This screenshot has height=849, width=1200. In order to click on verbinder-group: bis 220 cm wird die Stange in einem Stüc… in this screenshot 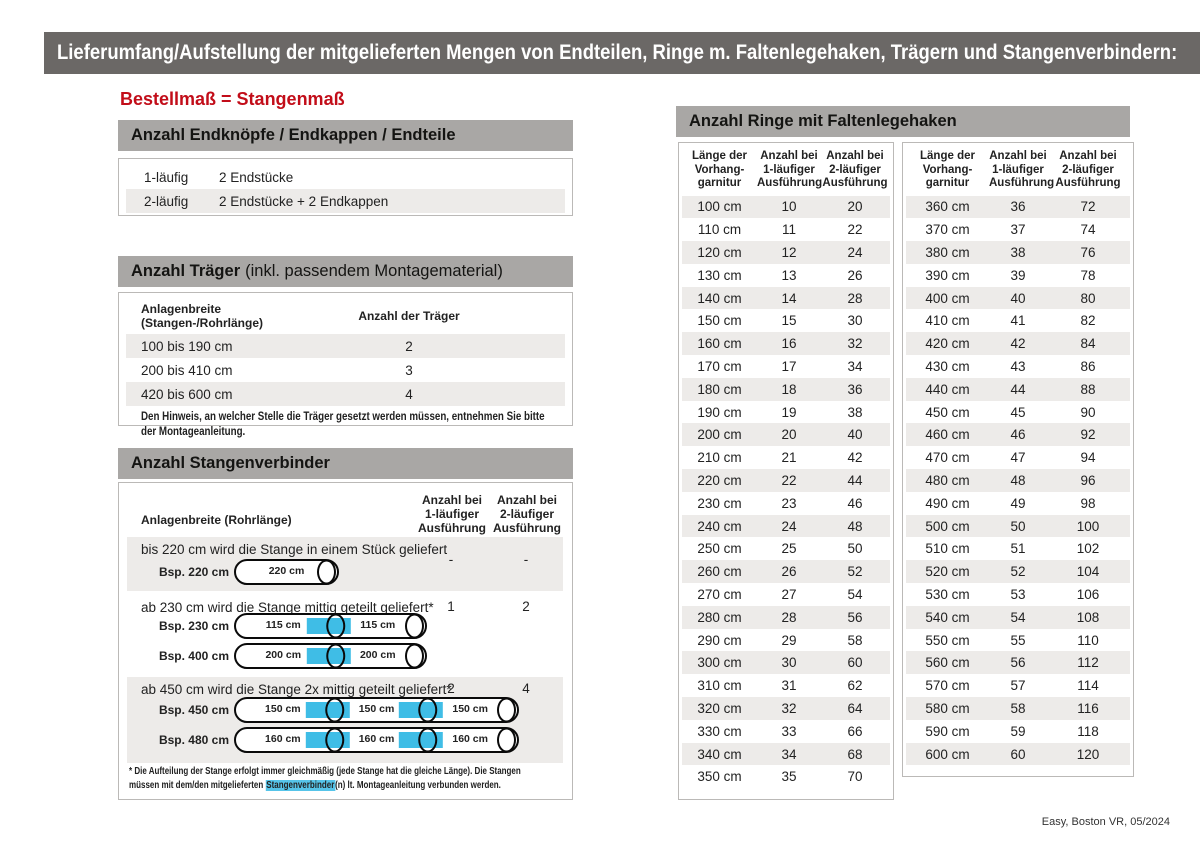, I will do `click(345, 564)`.